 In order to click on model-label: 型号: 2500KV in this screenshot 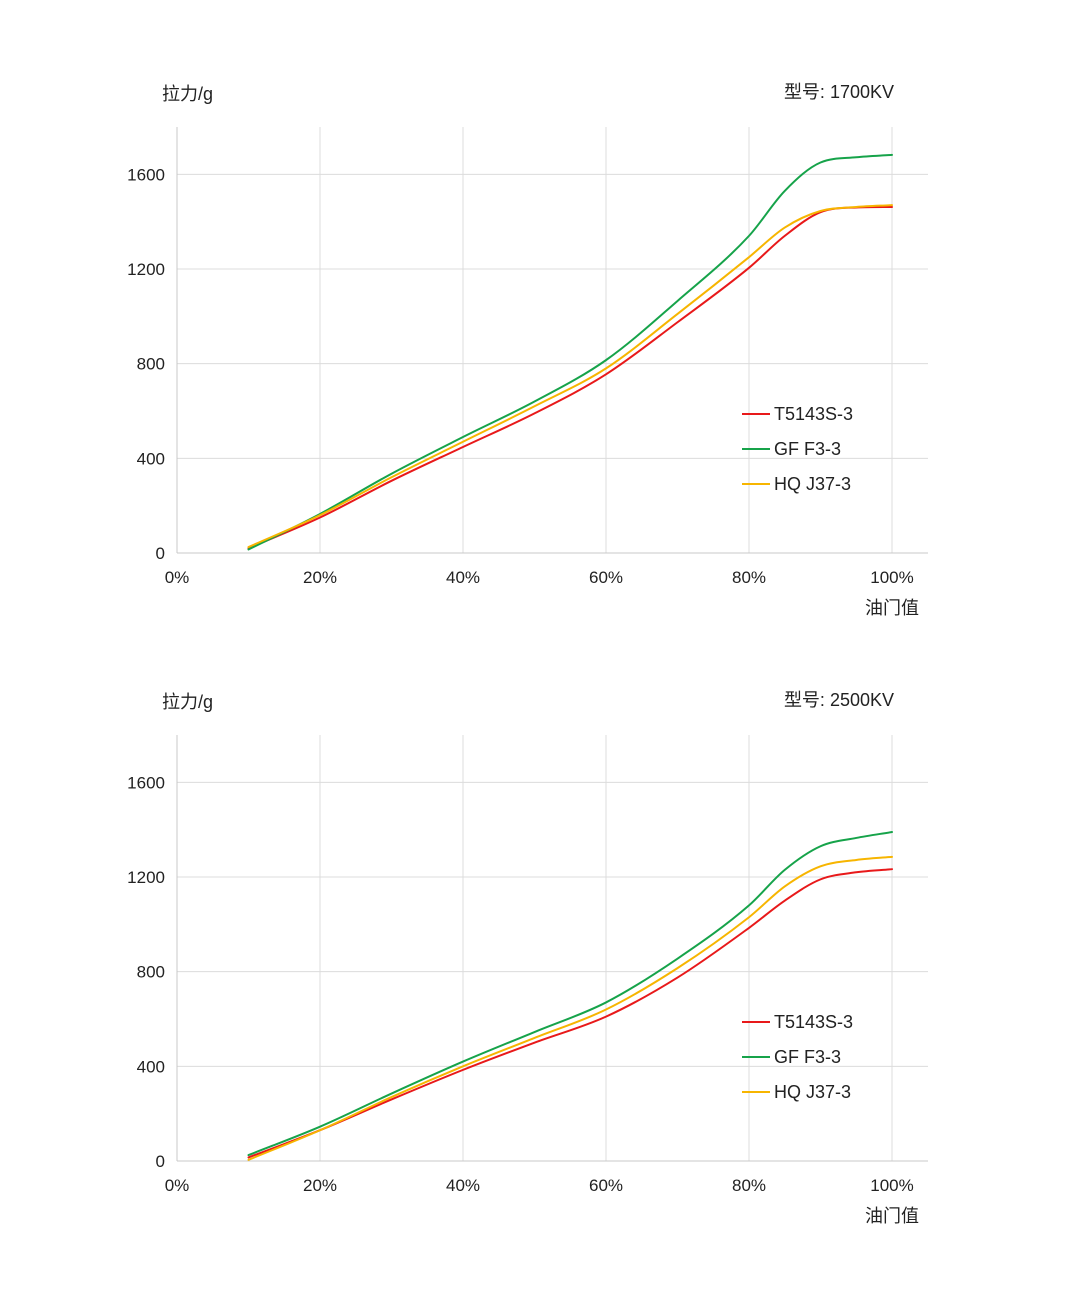, I will do `click(838, 700)`.